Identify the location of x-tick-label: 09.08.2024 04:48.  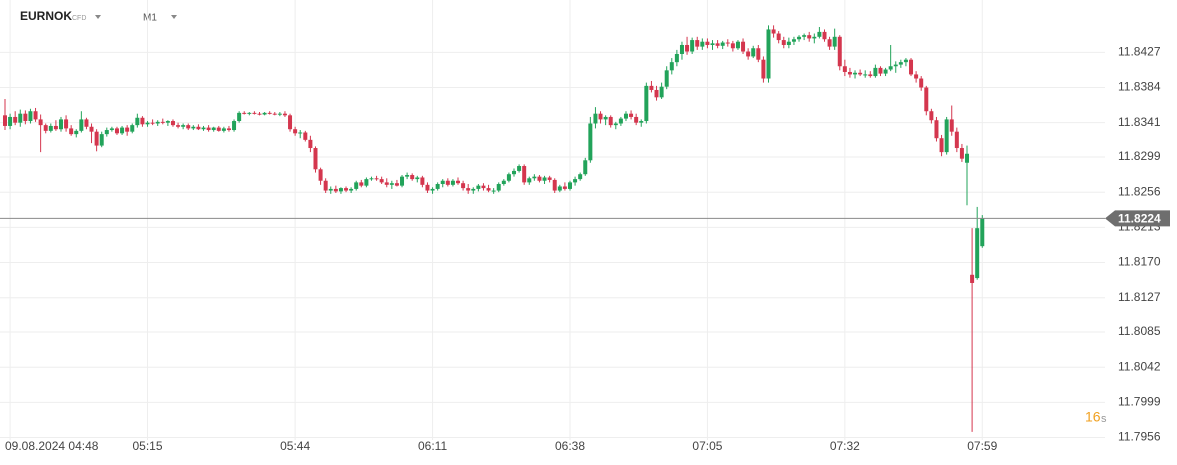
(52, 446).